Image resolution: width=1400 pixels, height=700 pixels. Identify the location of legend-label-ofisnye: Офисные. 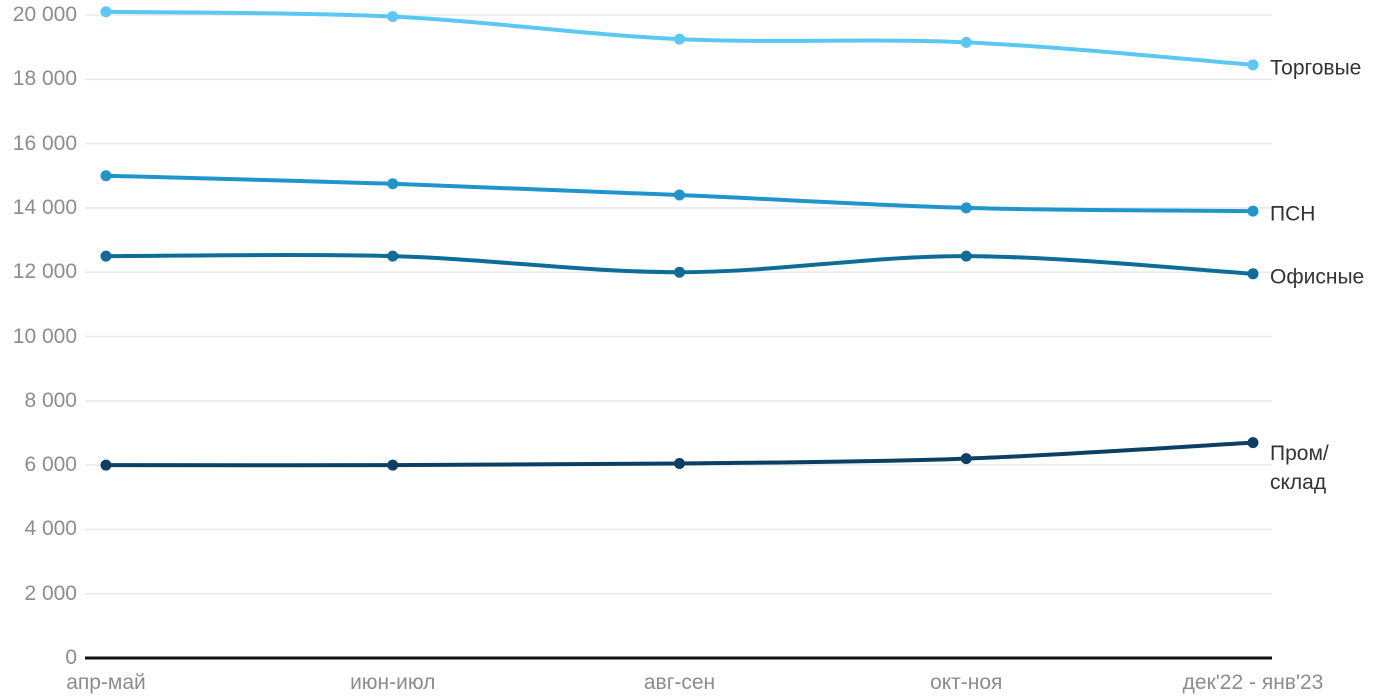
(1317, 277).